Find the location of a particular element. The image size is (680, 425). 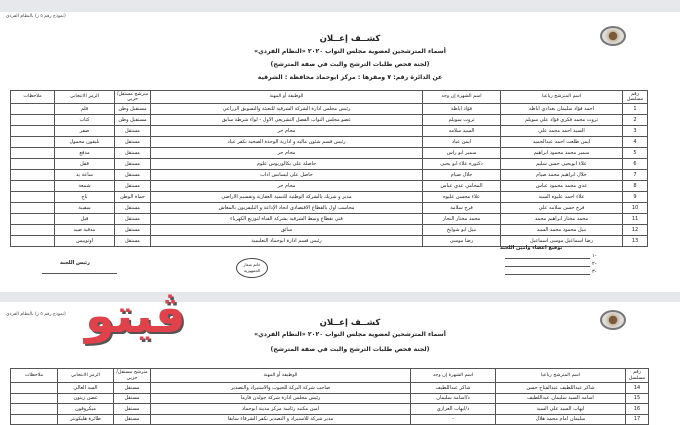

cell-n: 12 is located at coordinates (635, 230).